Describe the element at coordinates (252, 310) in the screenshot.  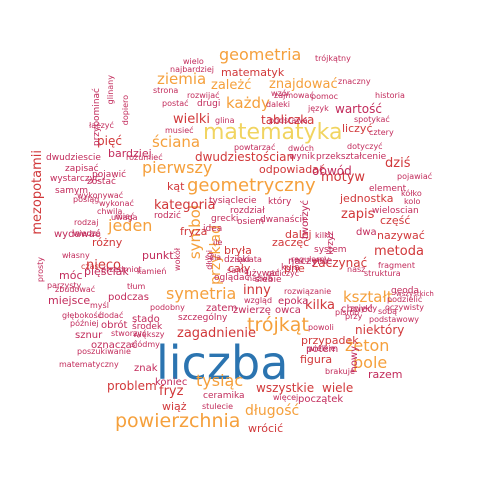
I see `word: zwierzę` at that location.